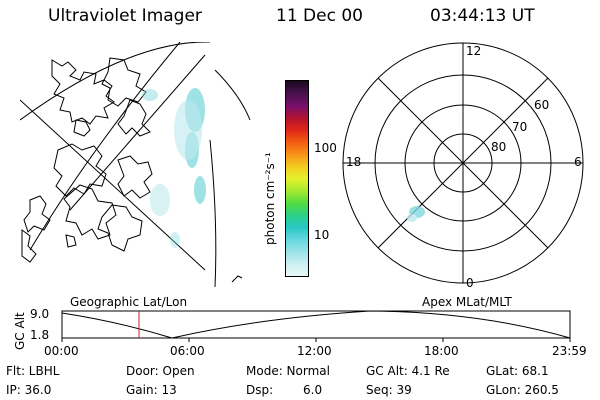 This screenshot has height=400, width=600. I want to click on geographic-panel-label: Geographic Lat/Lon, so click(129, 302).